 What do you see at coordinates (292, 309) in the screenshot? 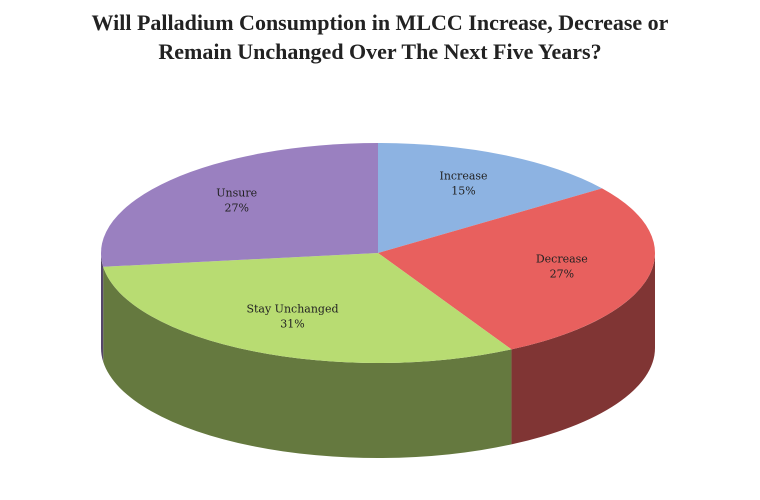
I see `slice-label: Stay Unchanged` at bounding box center [292, 309].